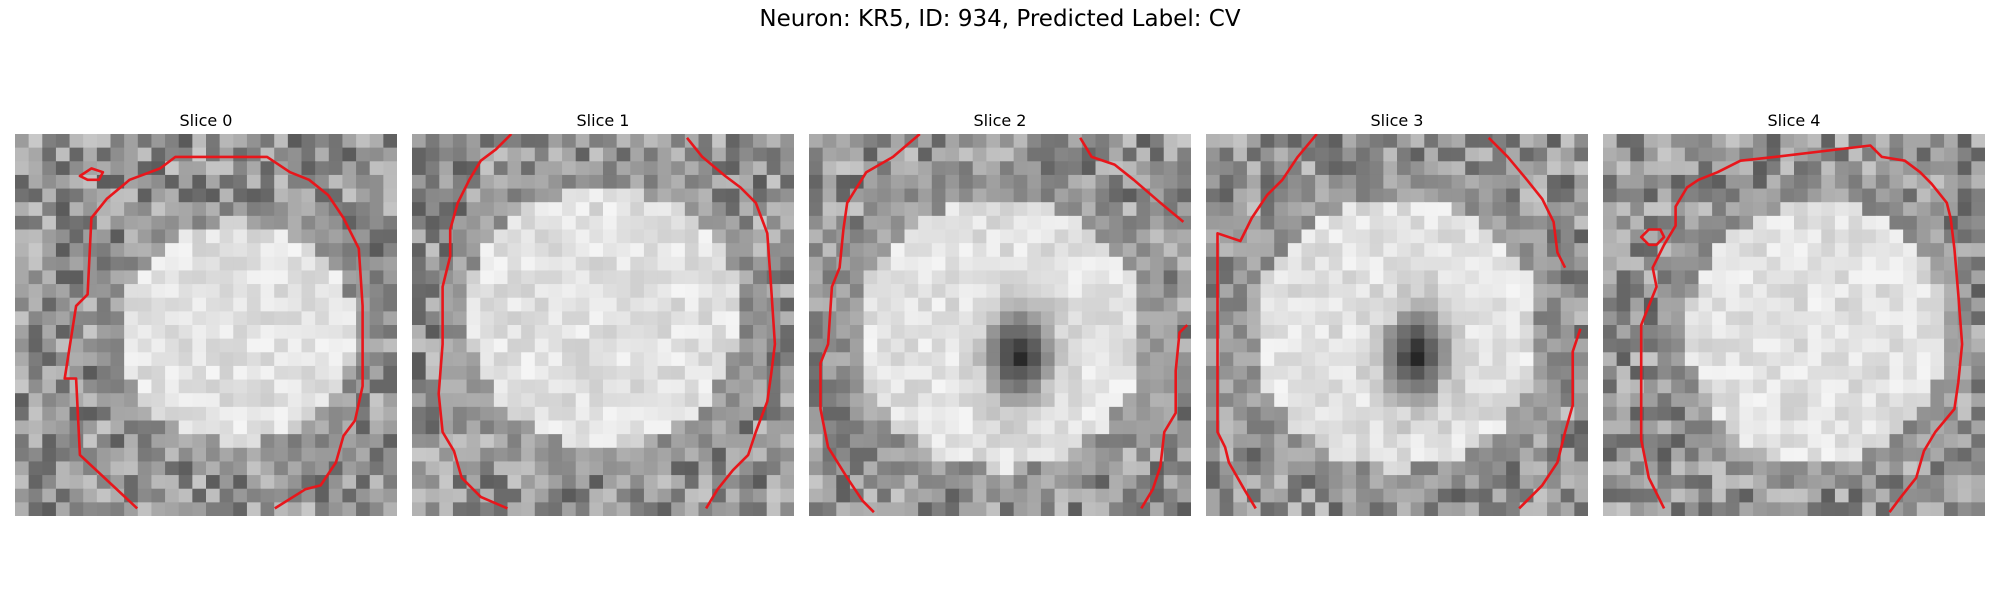 Image resolution: width=2000 pixels, height=600 pixels. What do you see at coordinates (1794, 120) in the screenshot?
I see `slice-title: Slice 4` at bounding box center [1794, 120].